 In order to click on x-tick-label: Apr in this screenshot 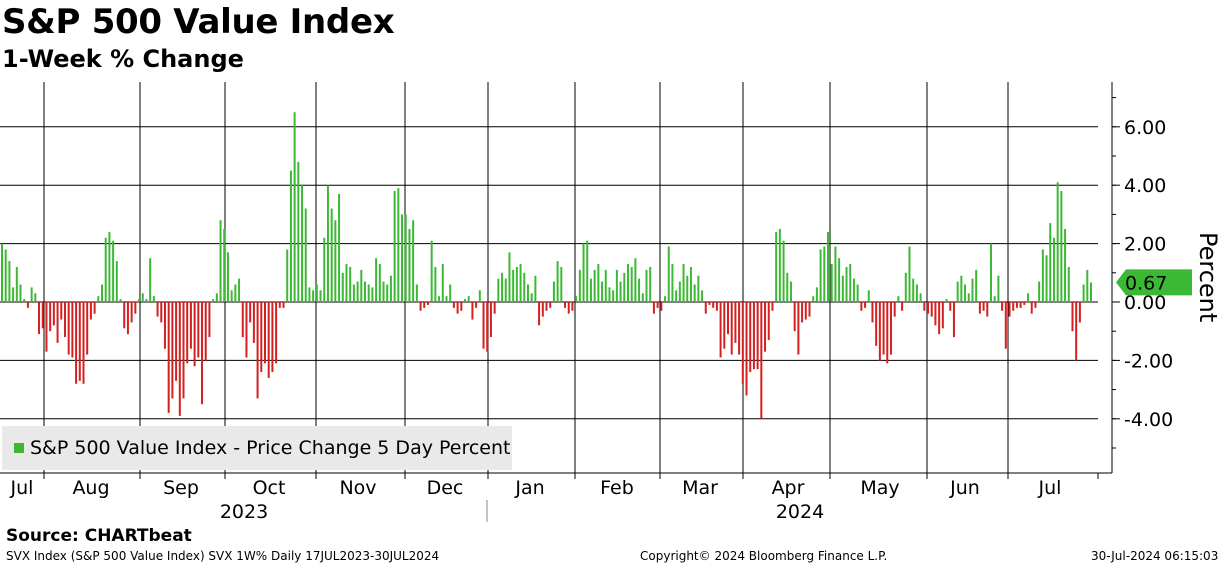, I will do `click(788, 488)`.